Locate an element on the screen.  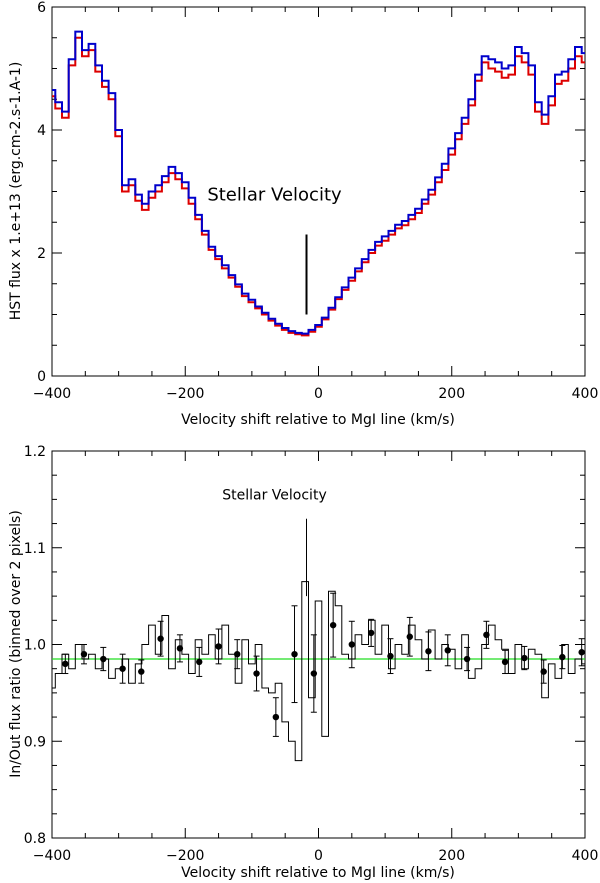
y-tick-label: 0 is located at coordinates (41, 377).